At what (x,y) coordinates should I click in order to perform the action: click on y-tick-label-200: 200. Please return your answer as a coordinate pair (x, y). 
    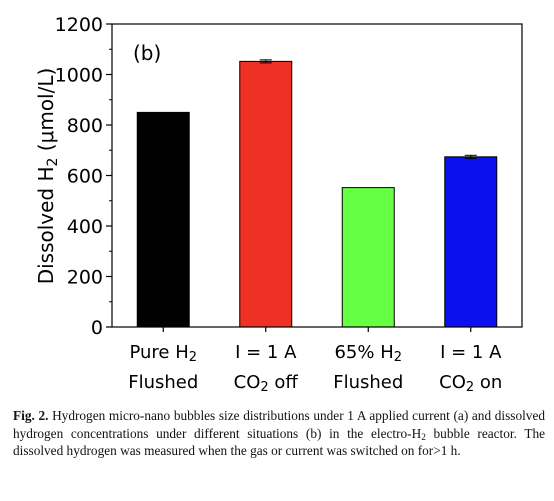
    Looking at the image, I should click on (85, 278).